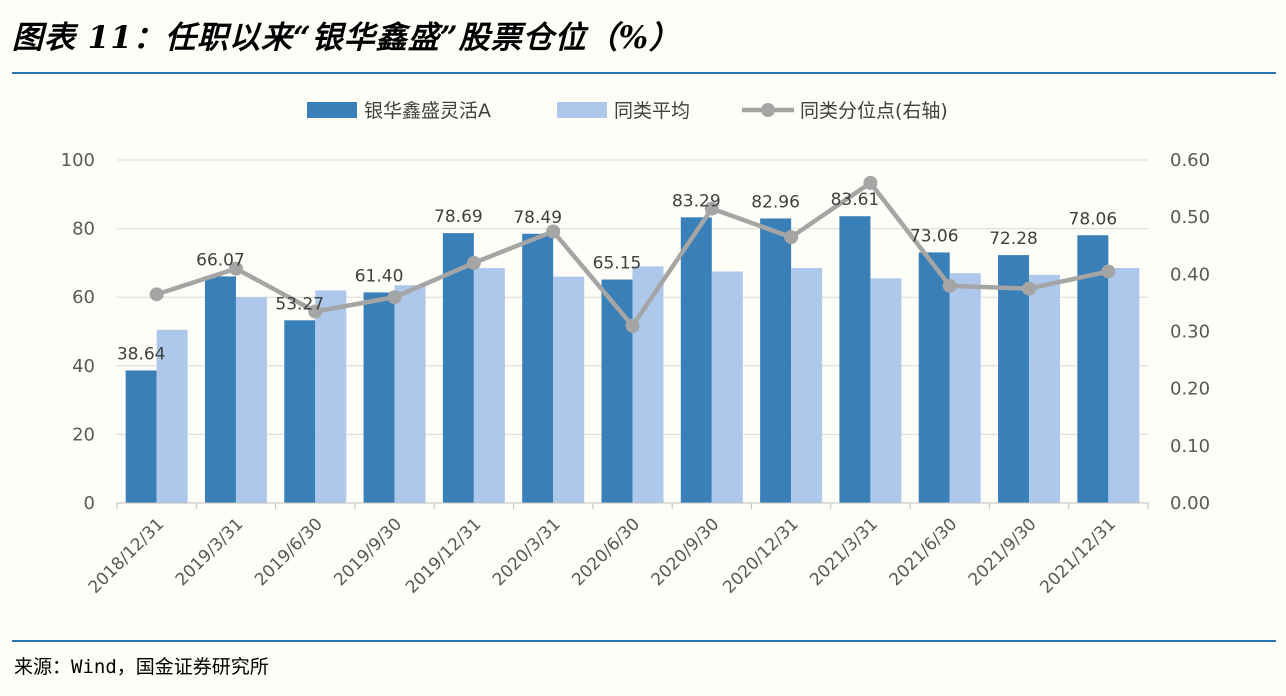 The height and width of the screenshot is (696, 1286). What do you see at coordinates (652, 111) in the screenshot?
I see `legend-label-peer-average: 同类平均` at bounding box center [652, 111].